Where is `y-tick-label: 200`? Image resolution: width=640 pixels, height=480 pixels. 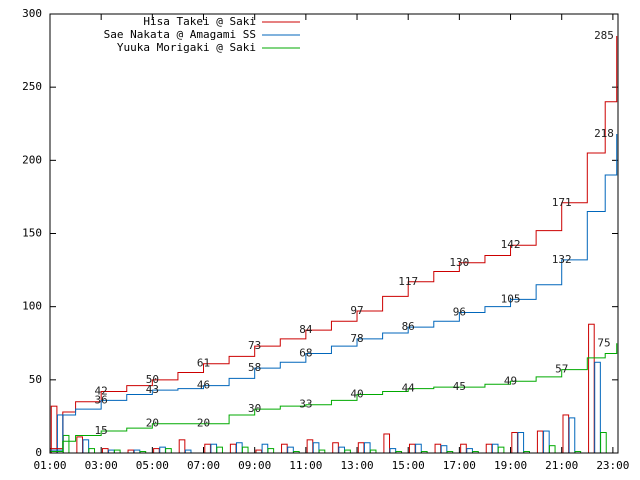
y-tick-label: 200 is located at coordinates (32, 159).